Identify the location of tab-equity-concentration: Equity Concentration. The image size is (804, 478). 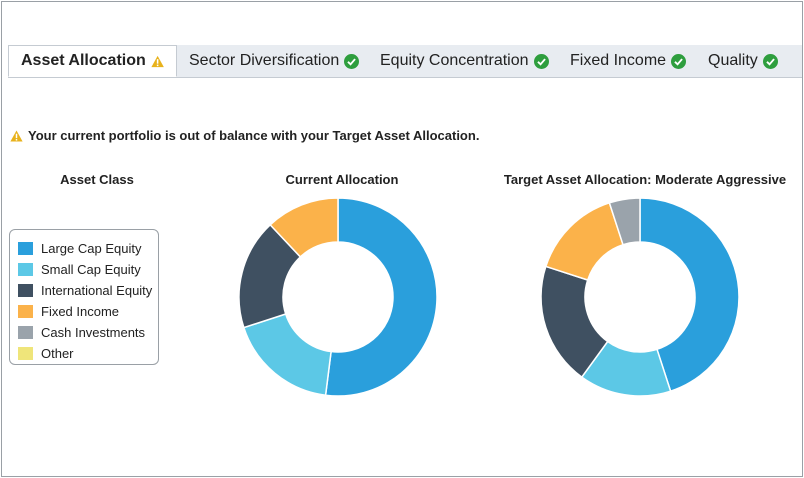
(464, 61).